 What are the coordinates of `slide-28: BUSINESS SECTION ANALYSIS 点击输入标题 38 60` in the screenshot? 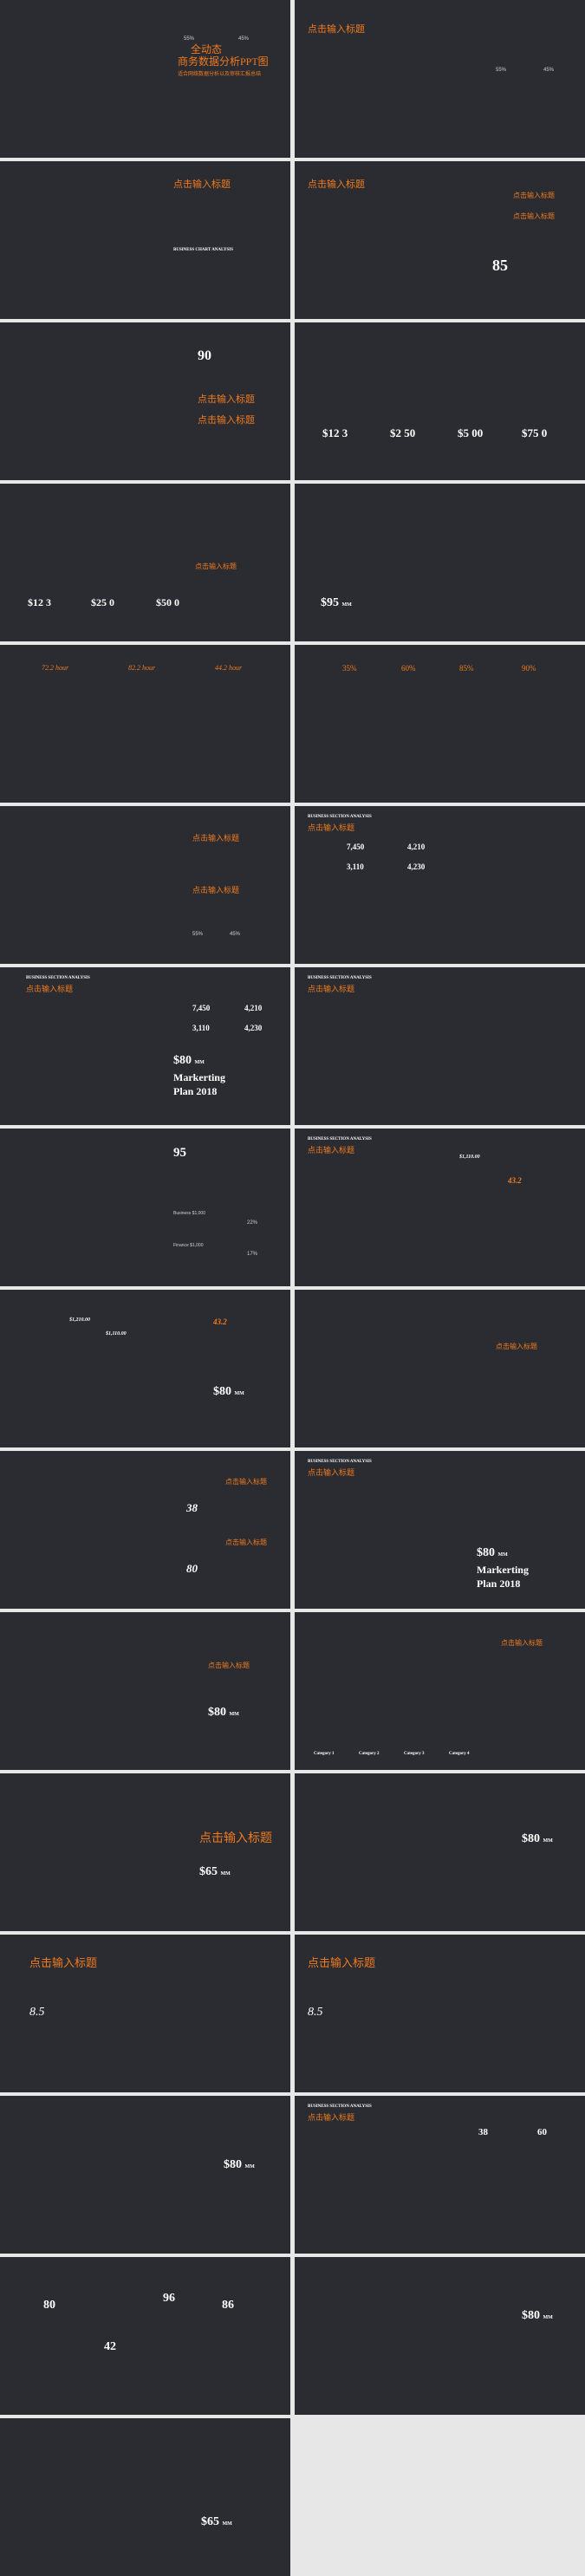 It's located at (440, 2175).